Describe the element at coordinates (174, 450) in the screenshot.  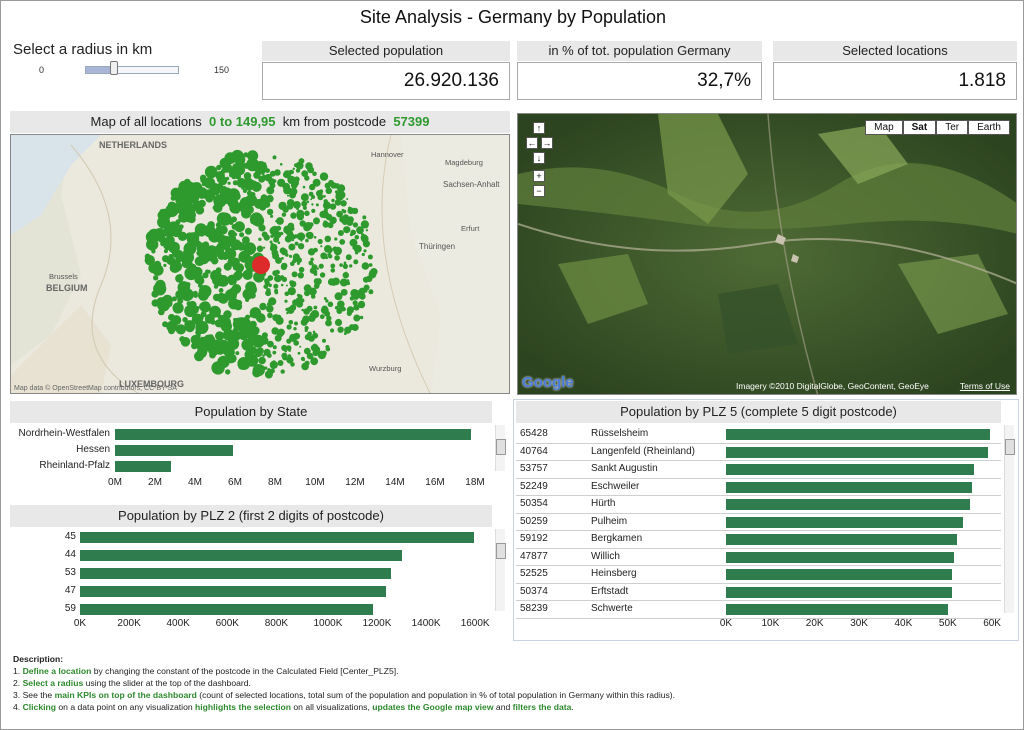
I see `state-bar` at that location.